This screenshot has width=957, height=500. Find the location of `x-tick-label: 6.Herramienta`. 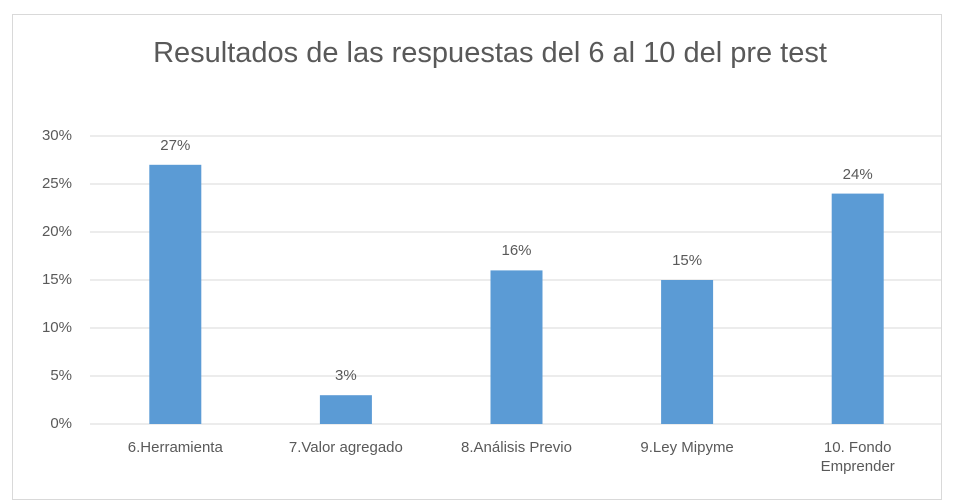

x-tick-label: 6.Herramienta is located at coordinates (175, 447).